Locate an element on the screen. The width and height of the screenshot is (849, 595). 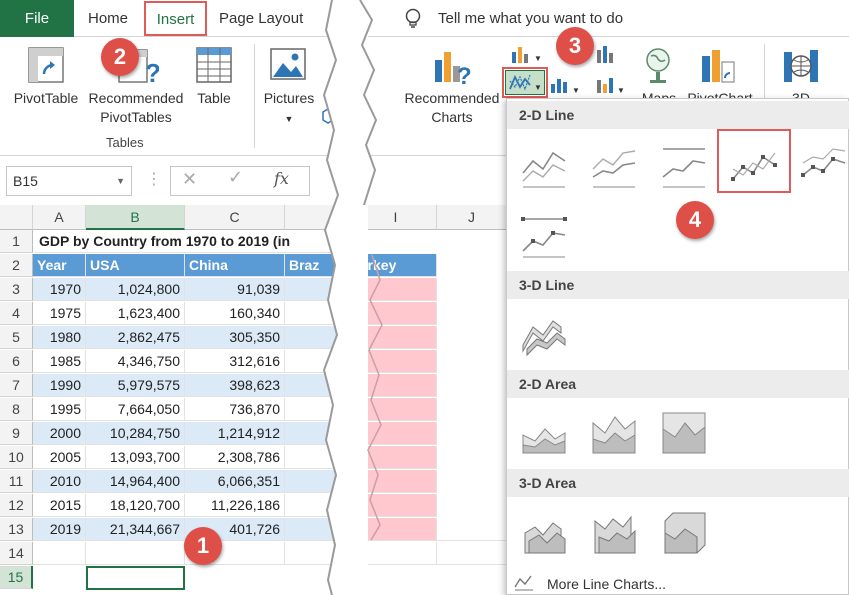
table-cell-china: 11,226,186 is located at coordinates (235, 505).